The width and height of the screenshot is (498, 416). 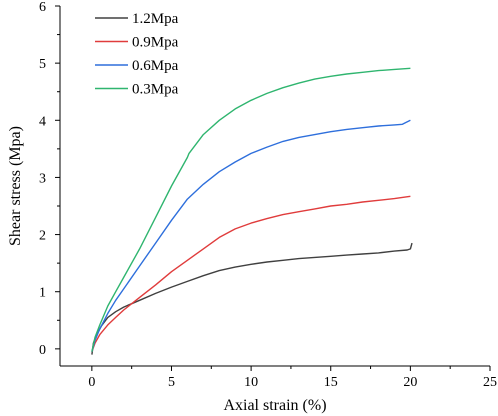 I want to click on x-tick-label: 5, so click(x=171, y=382).